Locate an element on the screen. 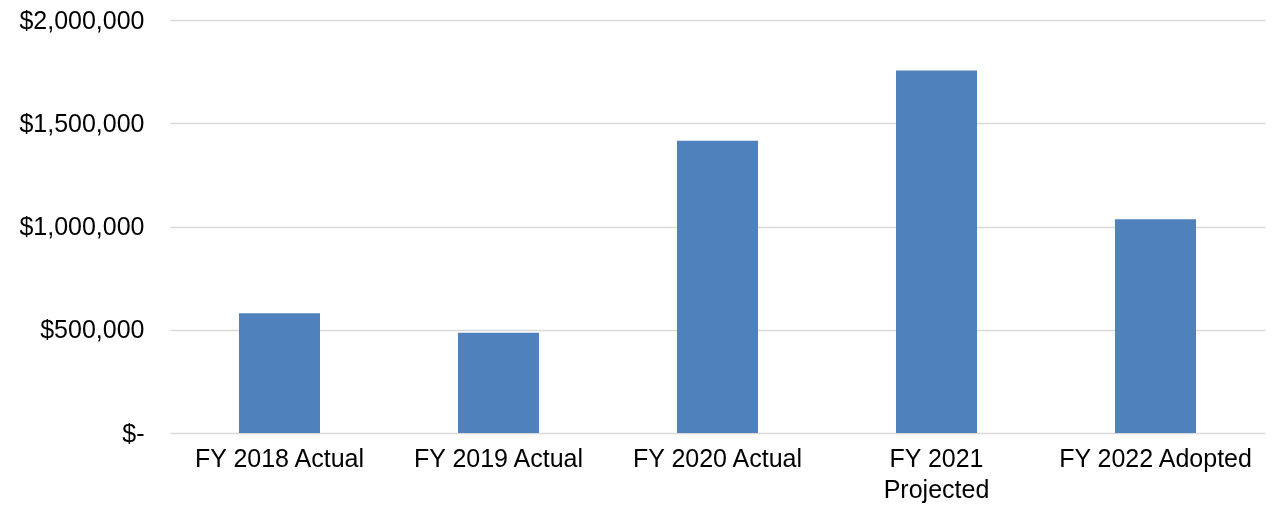 Image resolution: width=1280 pixels, height=512 pixels. x-tick-label: FY 2018 Actual is located at coordinates (279, 457).